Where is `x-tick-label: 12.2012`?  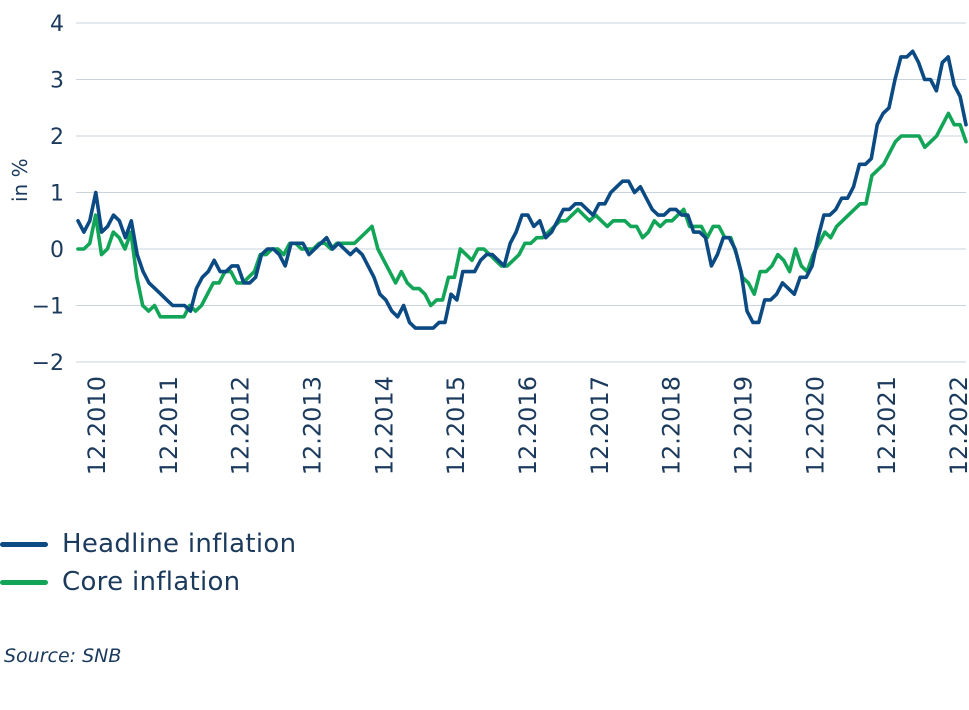
x-tick-label: 12.2012 is located at coordinates (241, 425).